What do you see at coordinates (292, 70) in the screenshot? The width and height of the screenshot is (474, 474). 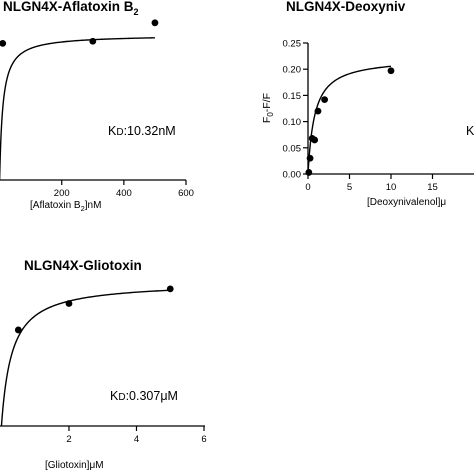 I see `y-tick-label: 0.20` at bounding box center [292, 70].